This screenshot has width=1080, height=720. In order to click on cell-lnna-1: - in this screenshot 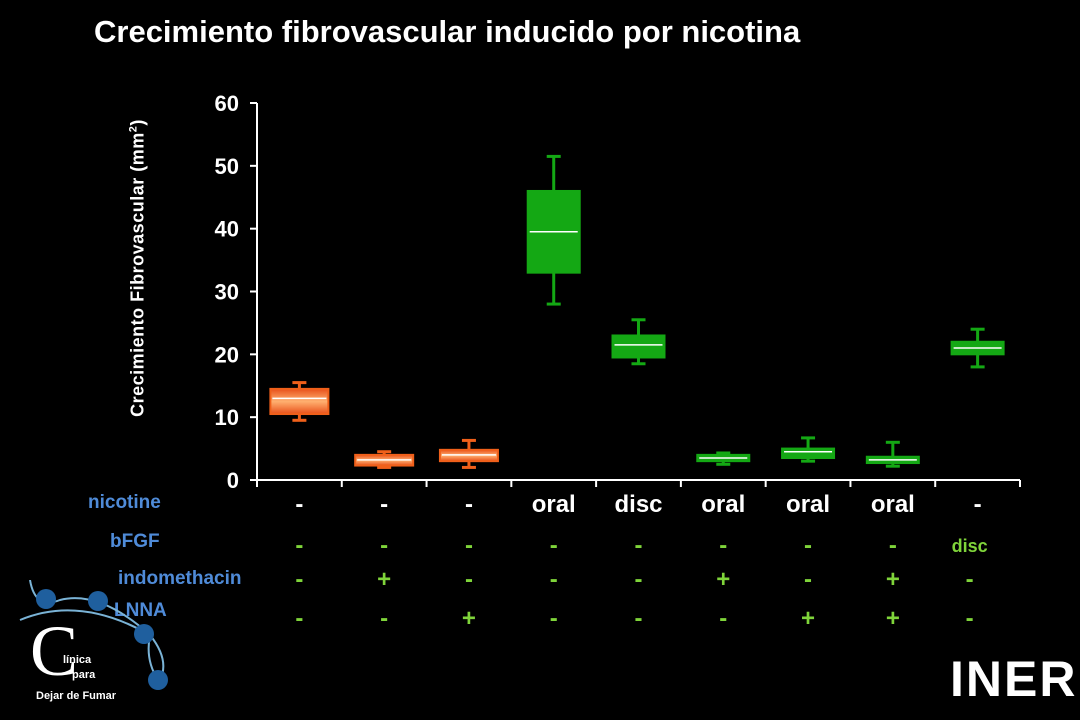, I will do `click(299, 618)`.